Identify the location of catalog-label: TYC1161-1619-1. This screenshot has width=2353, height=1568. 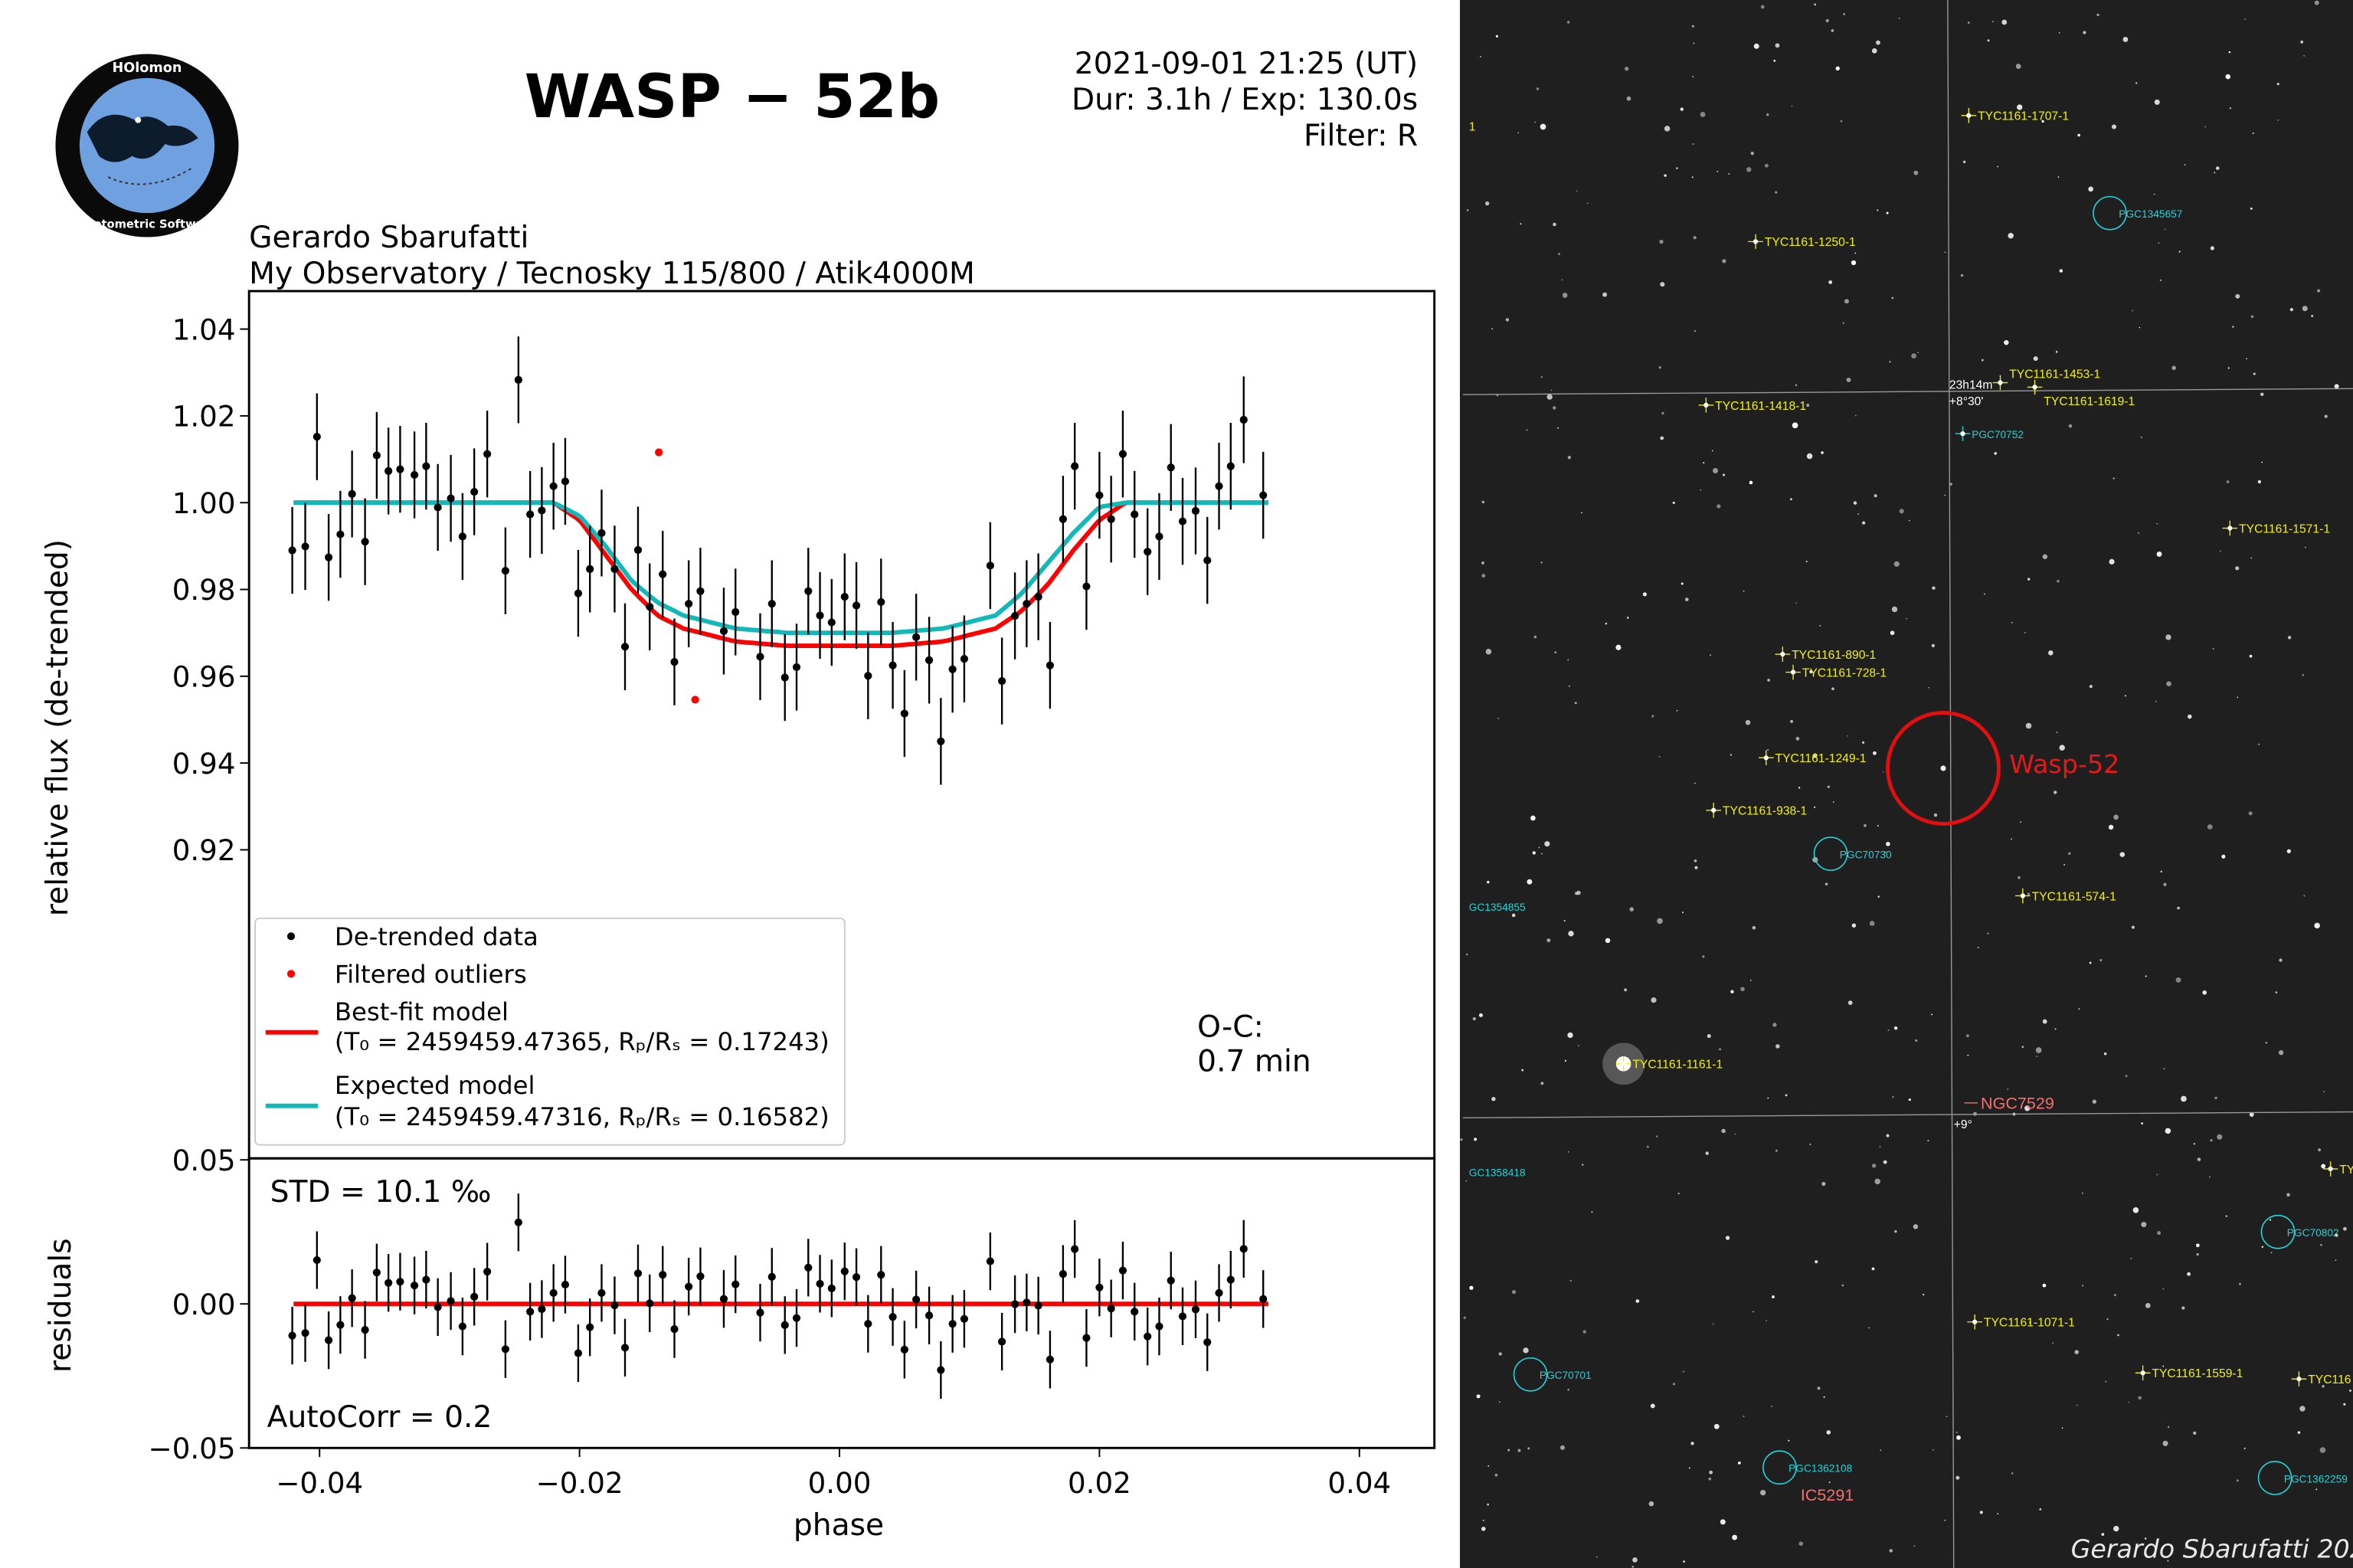
(2090, 401).